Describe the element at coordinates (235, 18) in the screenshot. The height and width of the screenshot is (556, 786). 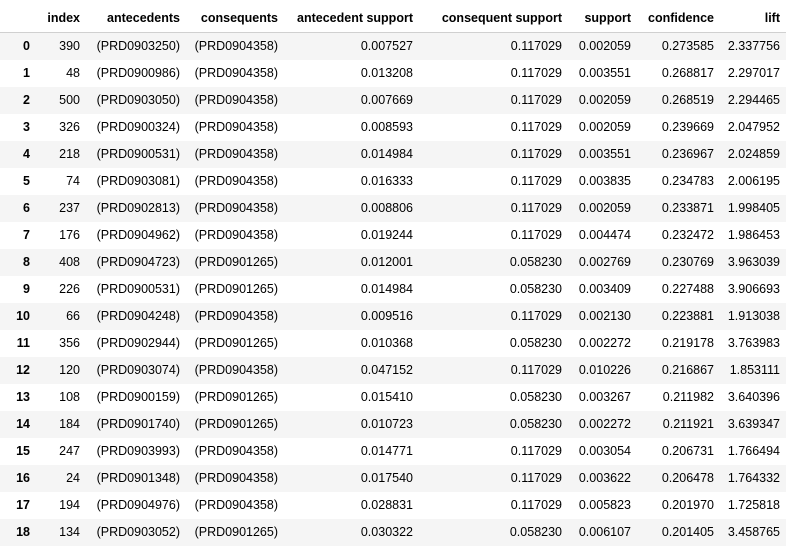
I see `consequents-header: consequents` at that location.